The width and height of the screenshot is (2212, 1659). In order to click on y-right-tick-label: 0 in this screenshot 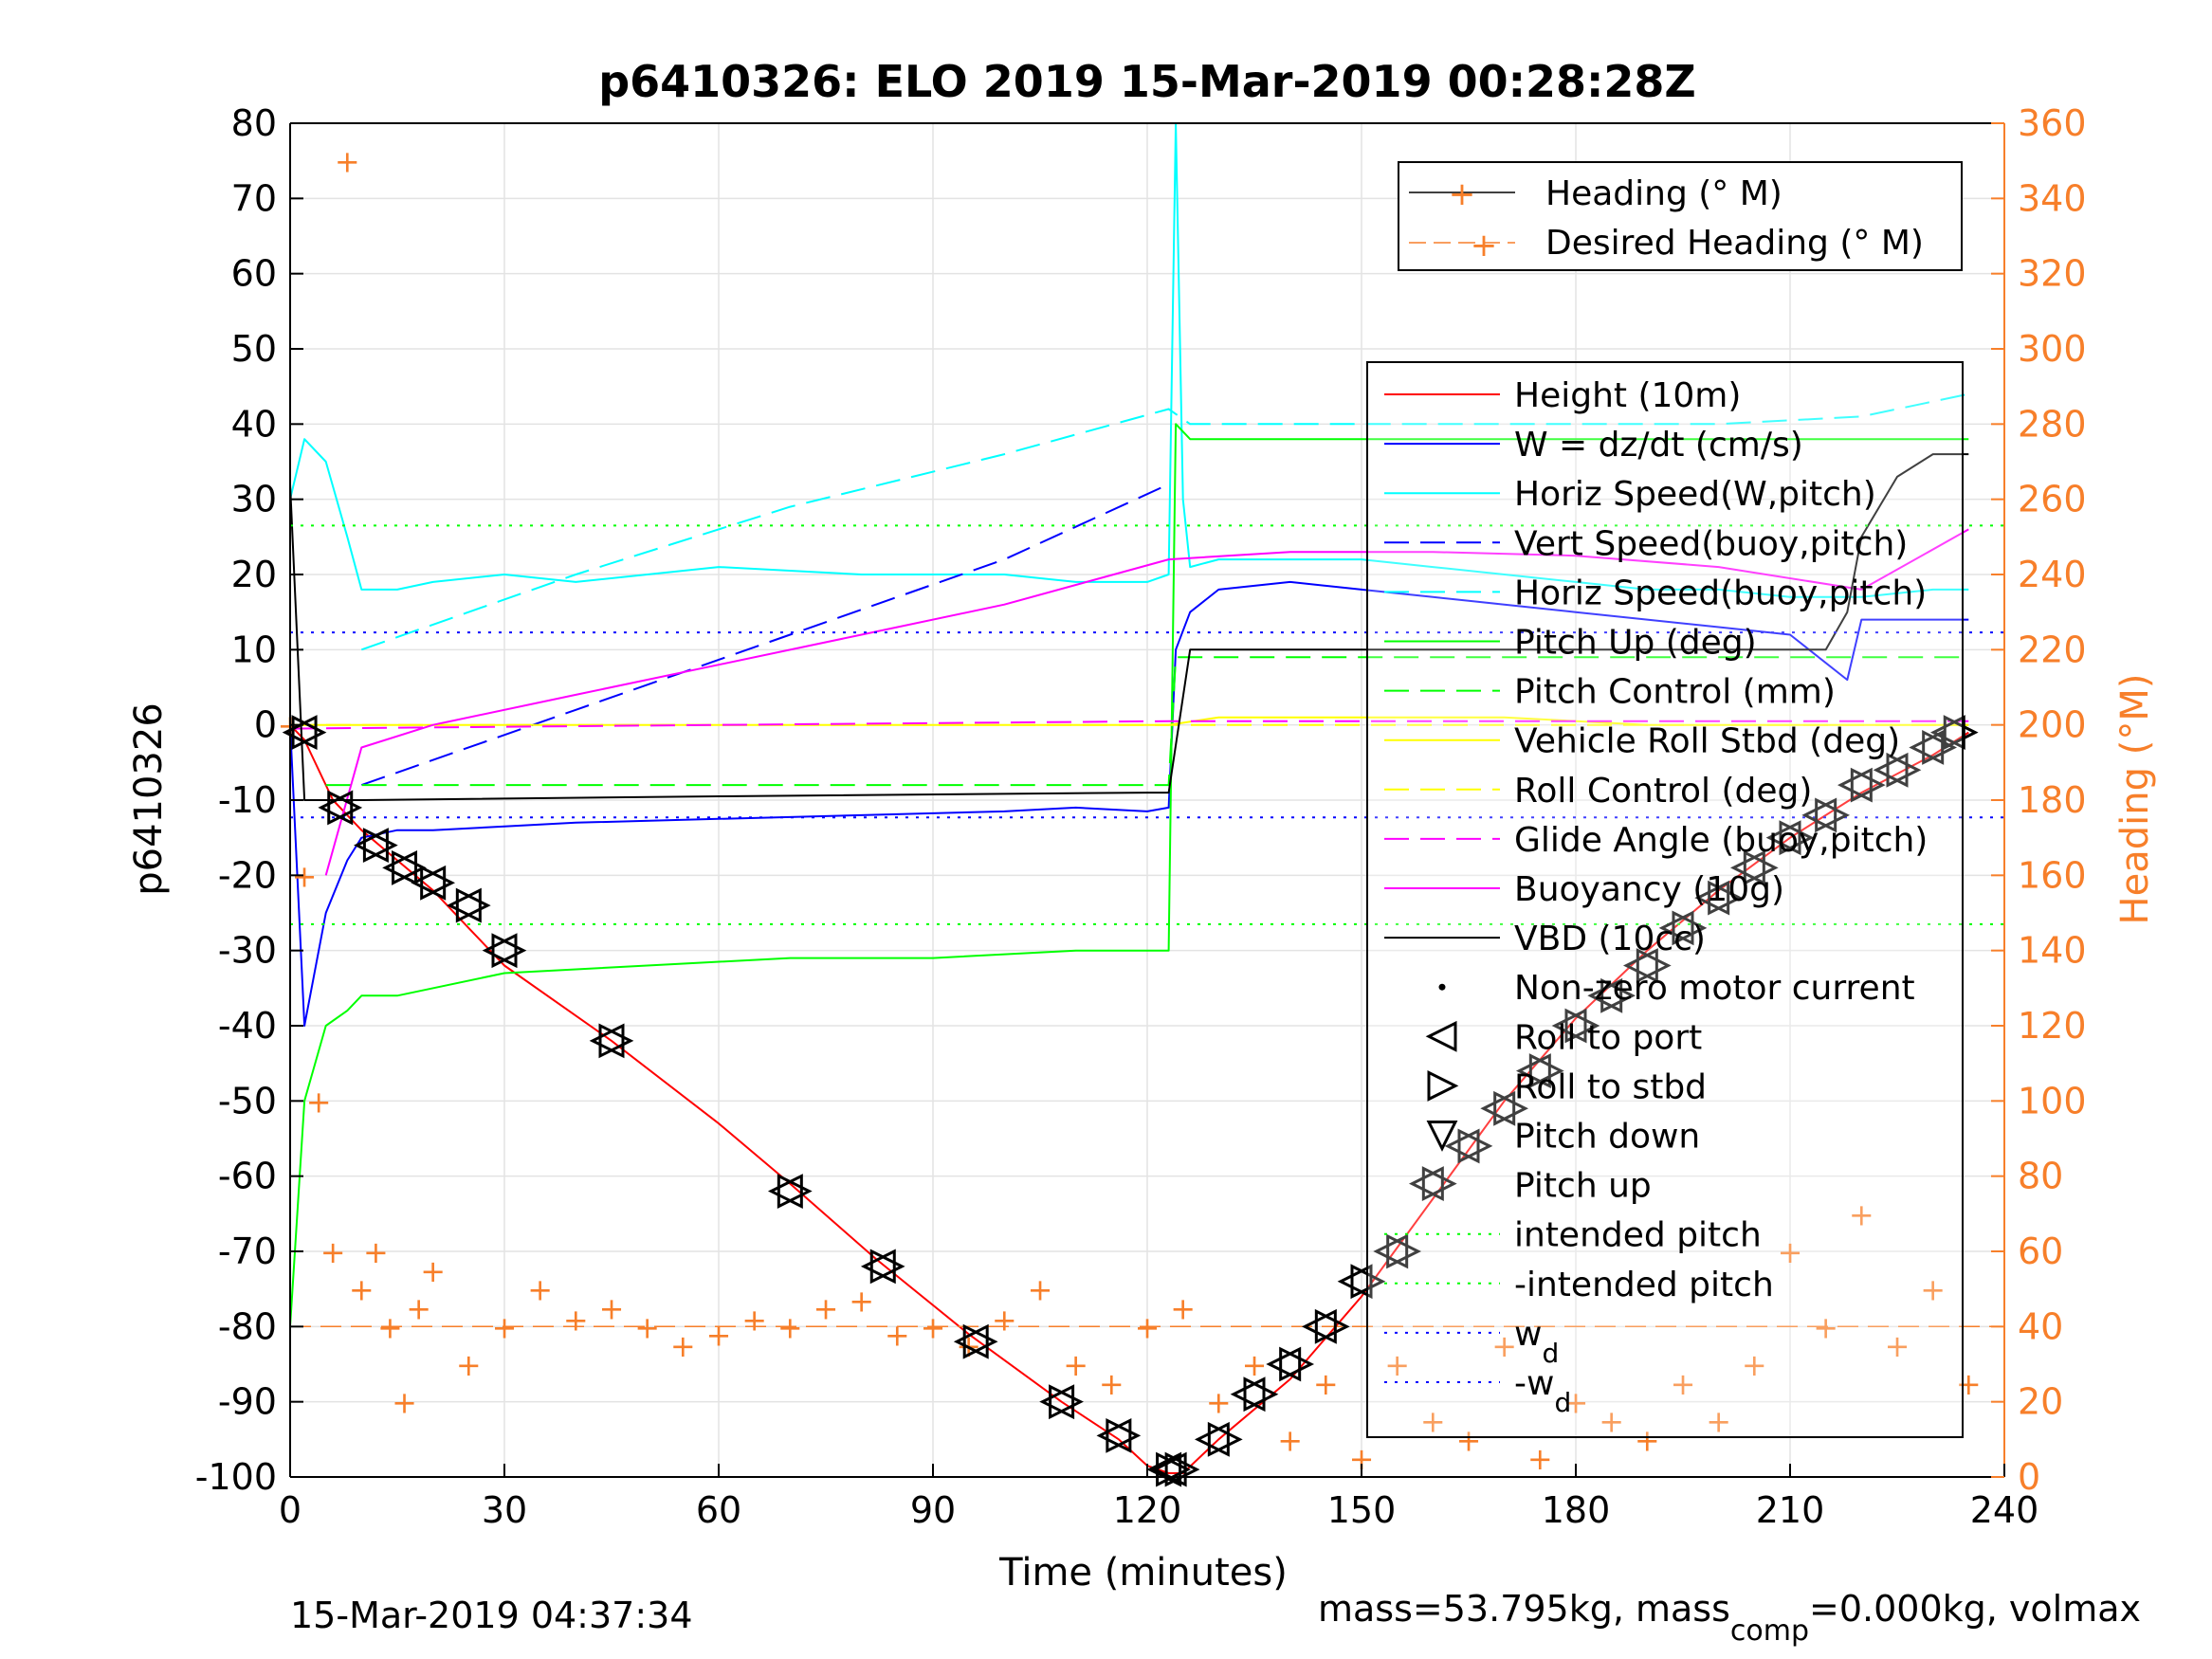, I will do `click(2029, 1477)`.